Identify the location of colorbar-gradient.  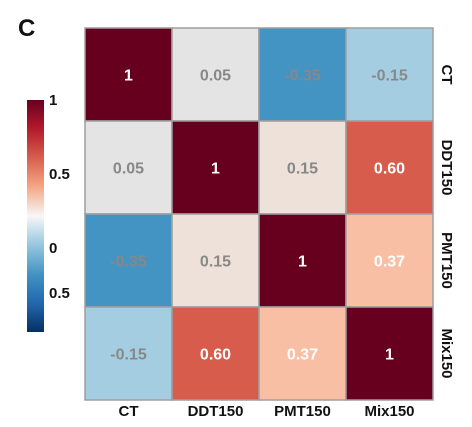
(35, 216).